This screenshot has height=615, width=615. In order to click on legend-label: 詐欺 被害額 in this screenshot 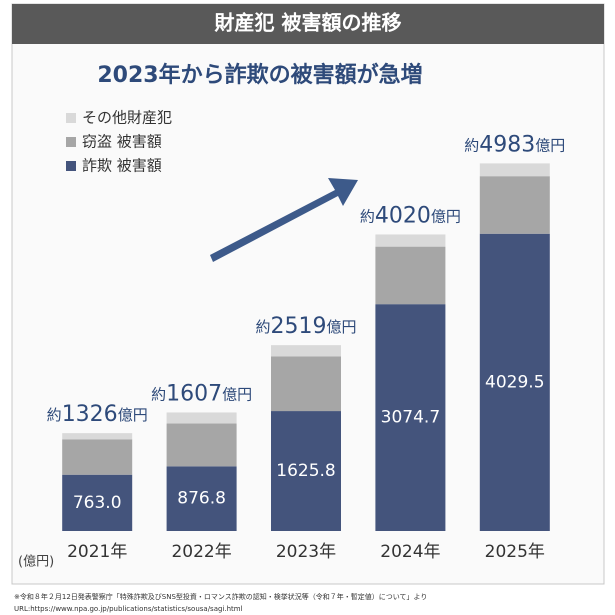, I will do `click(122, 166)`.